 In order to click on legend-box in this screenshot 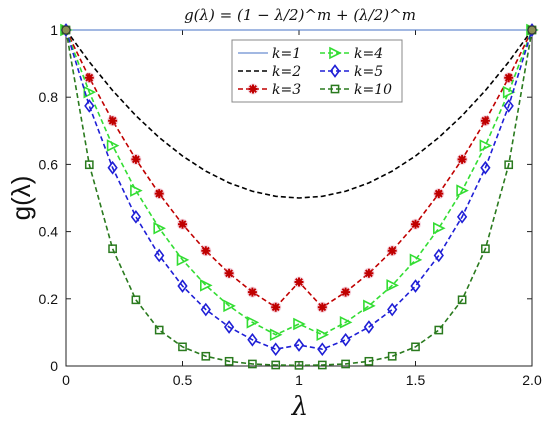, I will do `click(317, 71)`.